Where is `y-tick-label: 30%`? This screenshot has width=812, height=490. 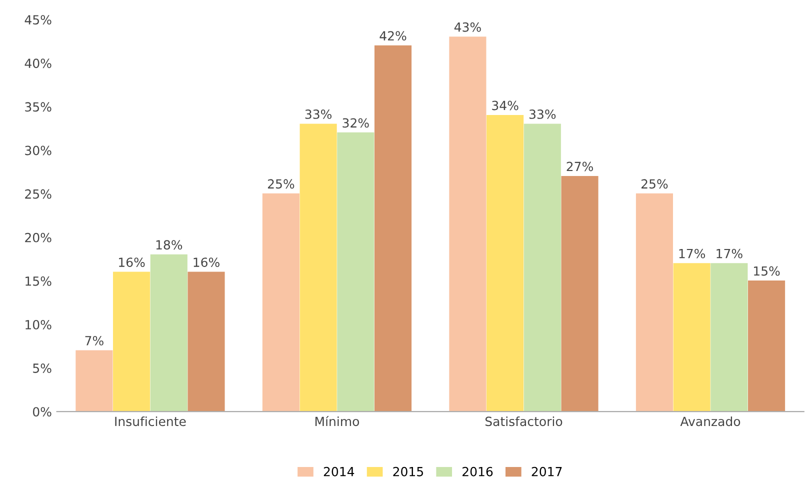
y-tick-label: 30% is located at coordinates (38, 151).